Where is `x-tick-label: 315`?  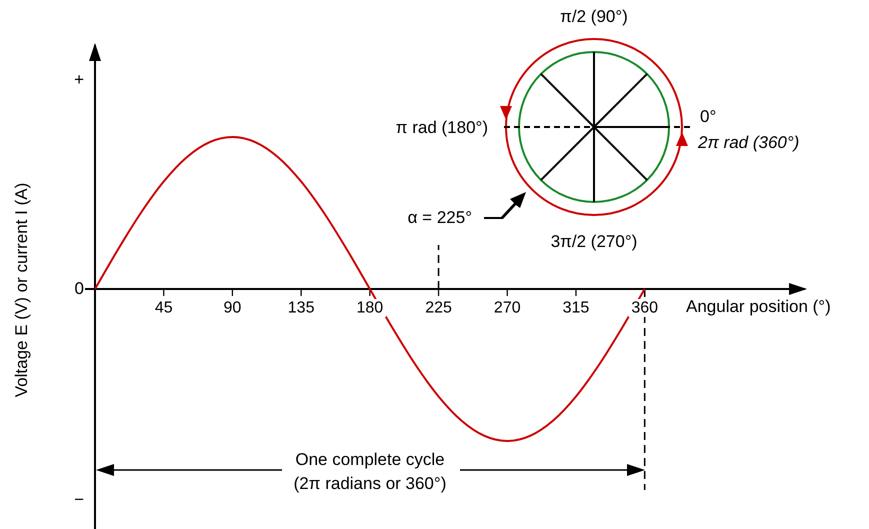 x-tick-label: 315 is located at coordinates (576, 307).